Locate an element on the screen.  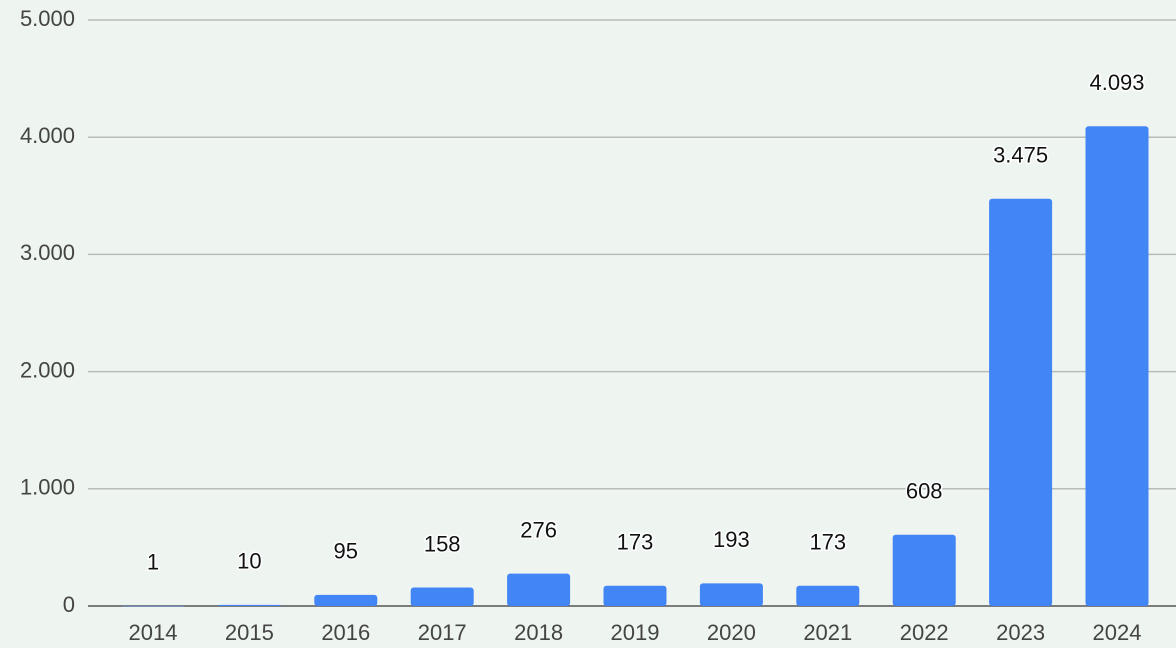
y-tick-label: 2.000 is located at coordinates (47, 369).